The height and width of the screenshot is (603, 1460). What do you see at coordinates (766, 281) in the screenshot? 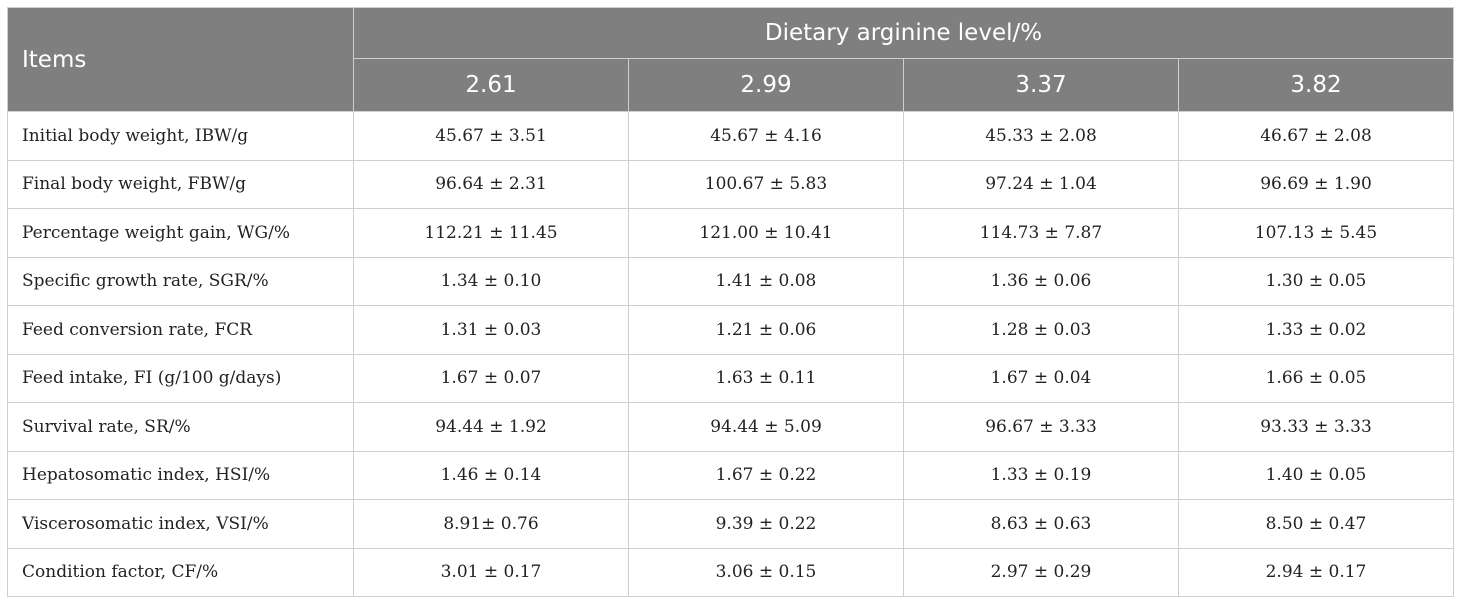
I see `table-cell: 1.41 ± 0.08` at bounding box center [766, 281].